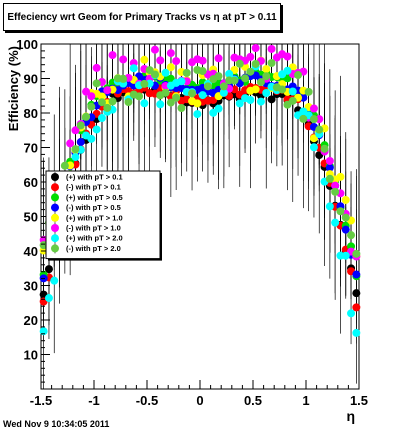  I want to click on x-tick-label: 0, so click(199, 400).